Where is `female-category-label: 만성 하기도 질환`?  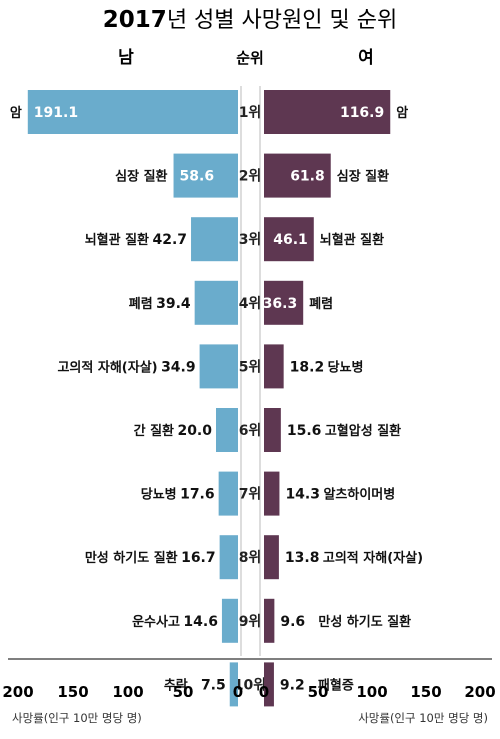
female-category-label: 만성 하기도 질환 is located at coordinates (364, 622).